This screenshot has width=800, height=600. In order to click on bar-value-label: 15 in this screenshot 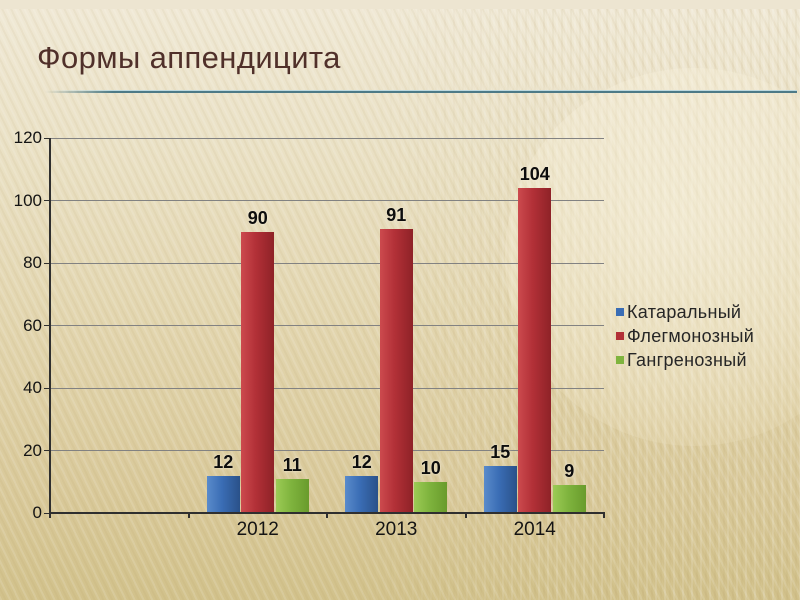, I will do `click(500, 452)`.